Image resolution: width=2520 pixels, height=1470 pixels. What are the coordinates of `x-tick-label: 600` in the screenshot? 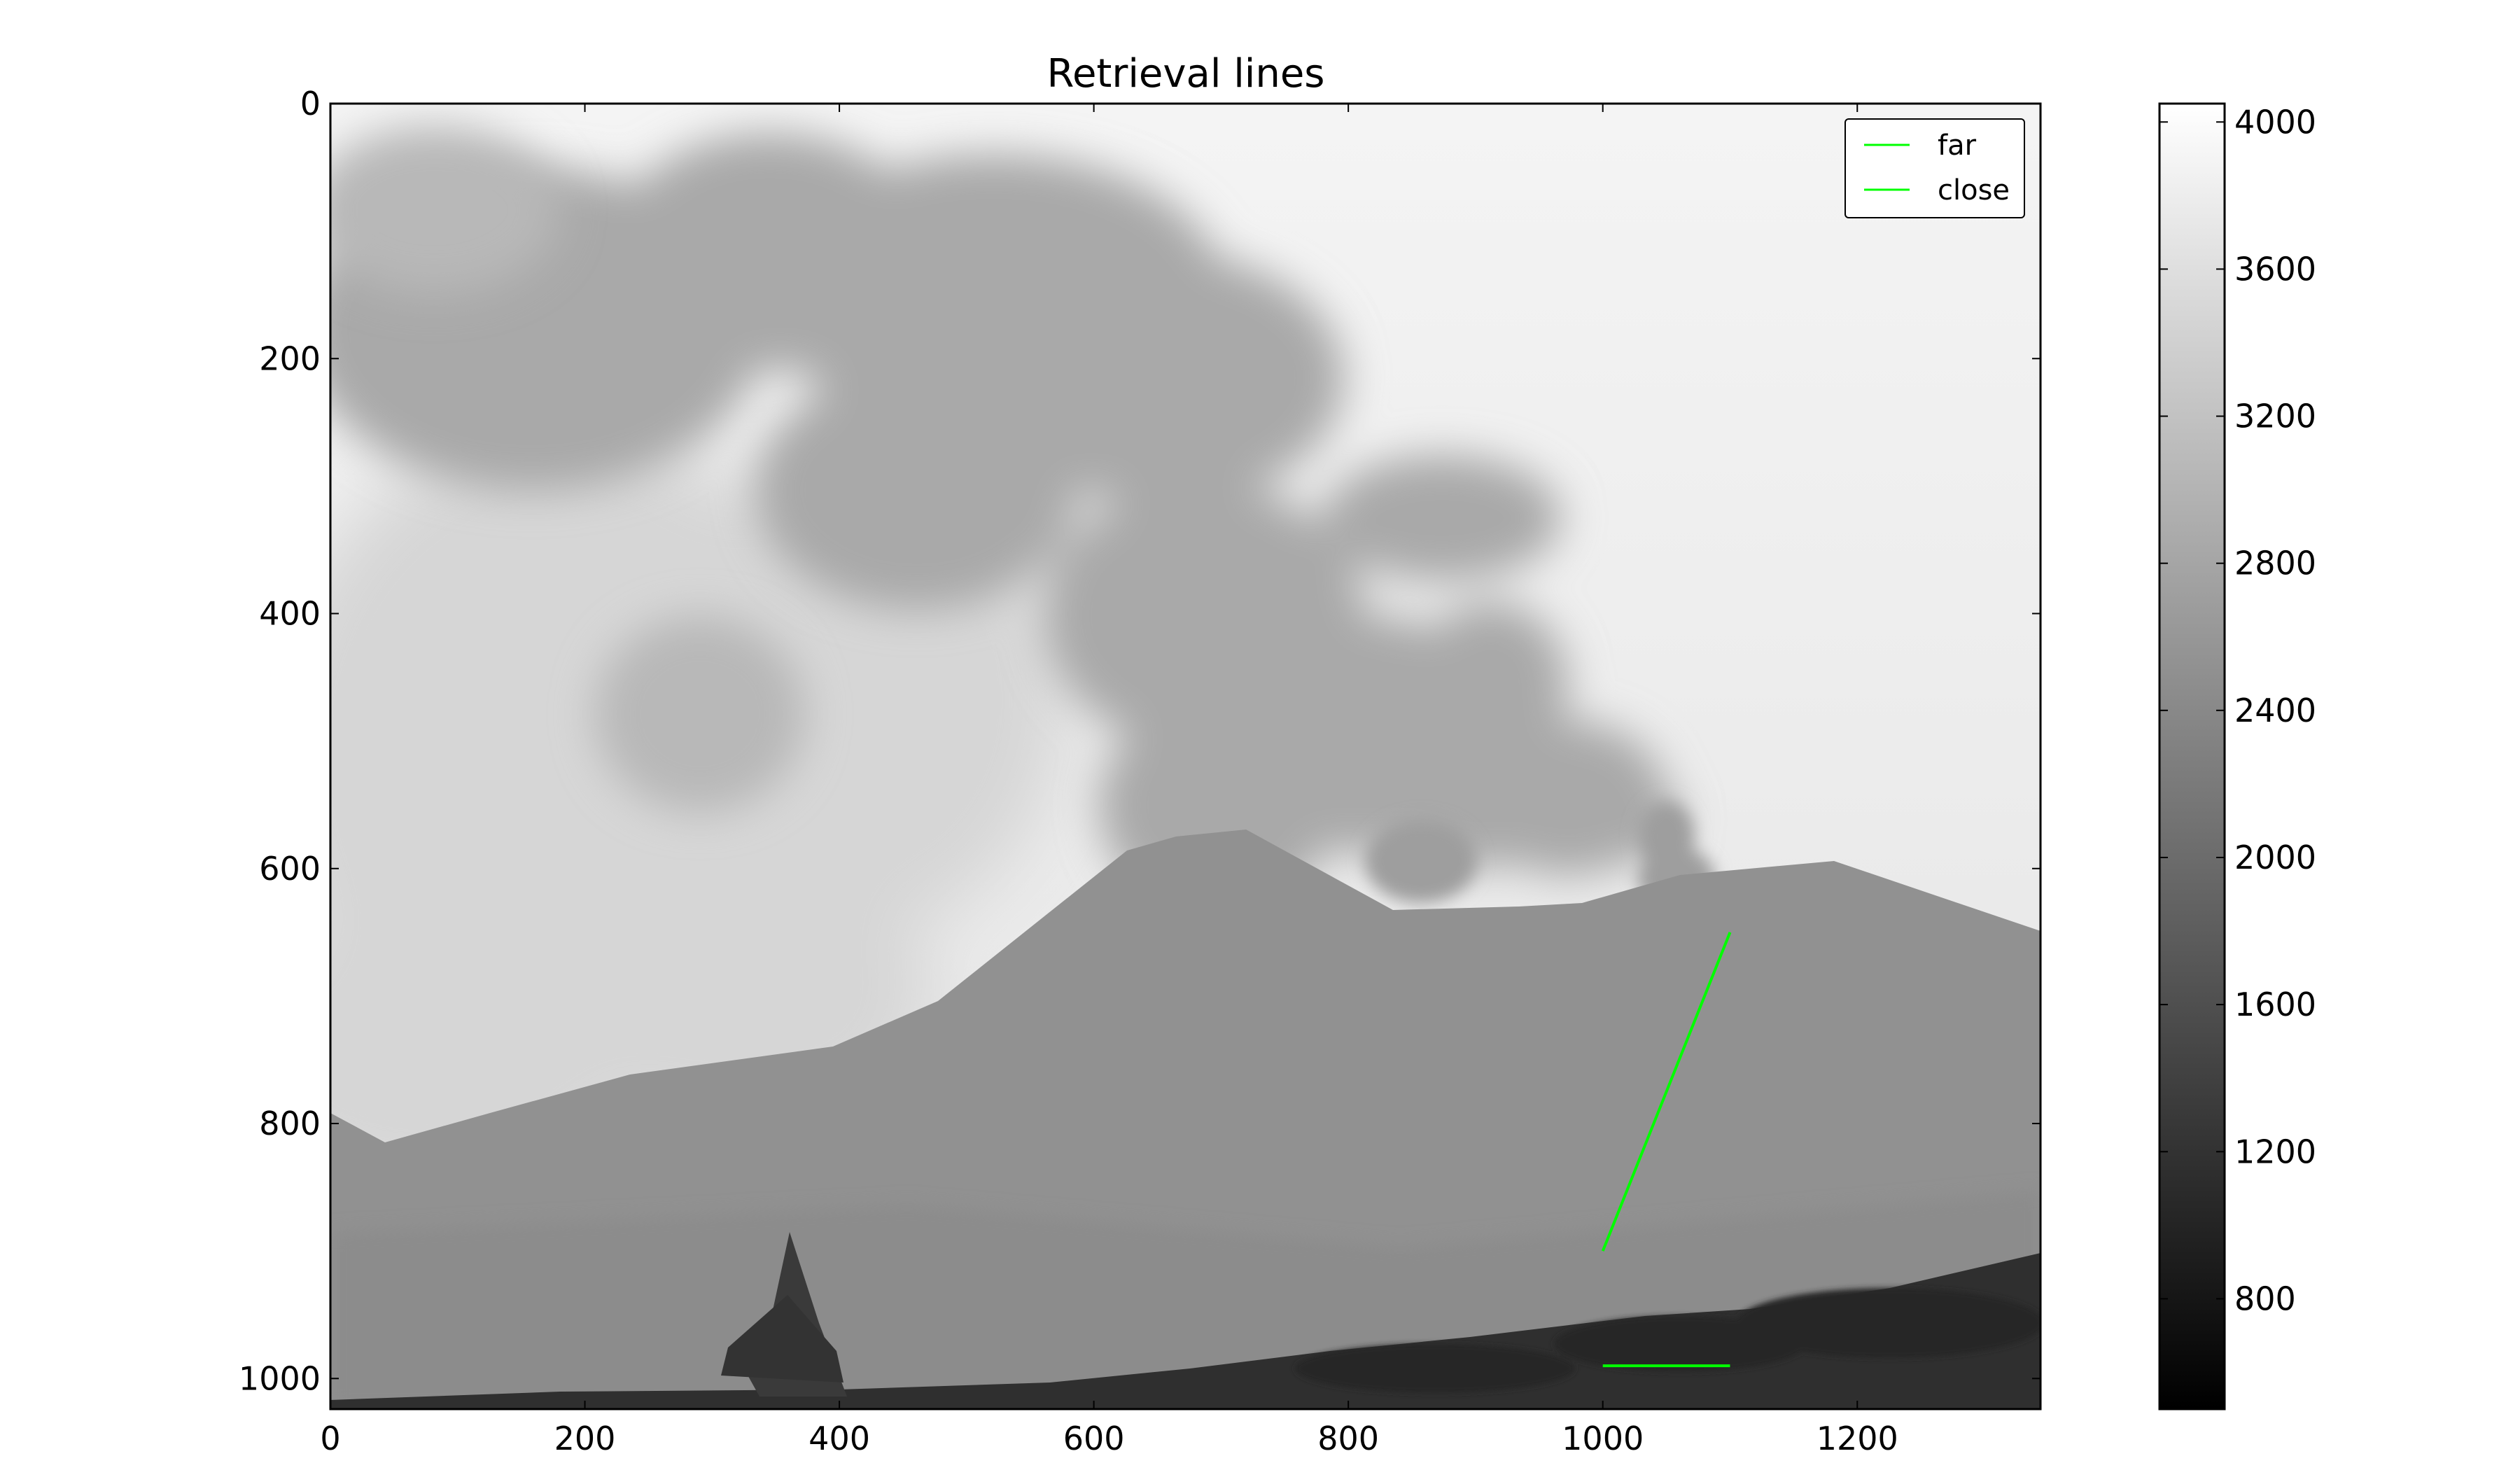 It's located at (1094, 1438).